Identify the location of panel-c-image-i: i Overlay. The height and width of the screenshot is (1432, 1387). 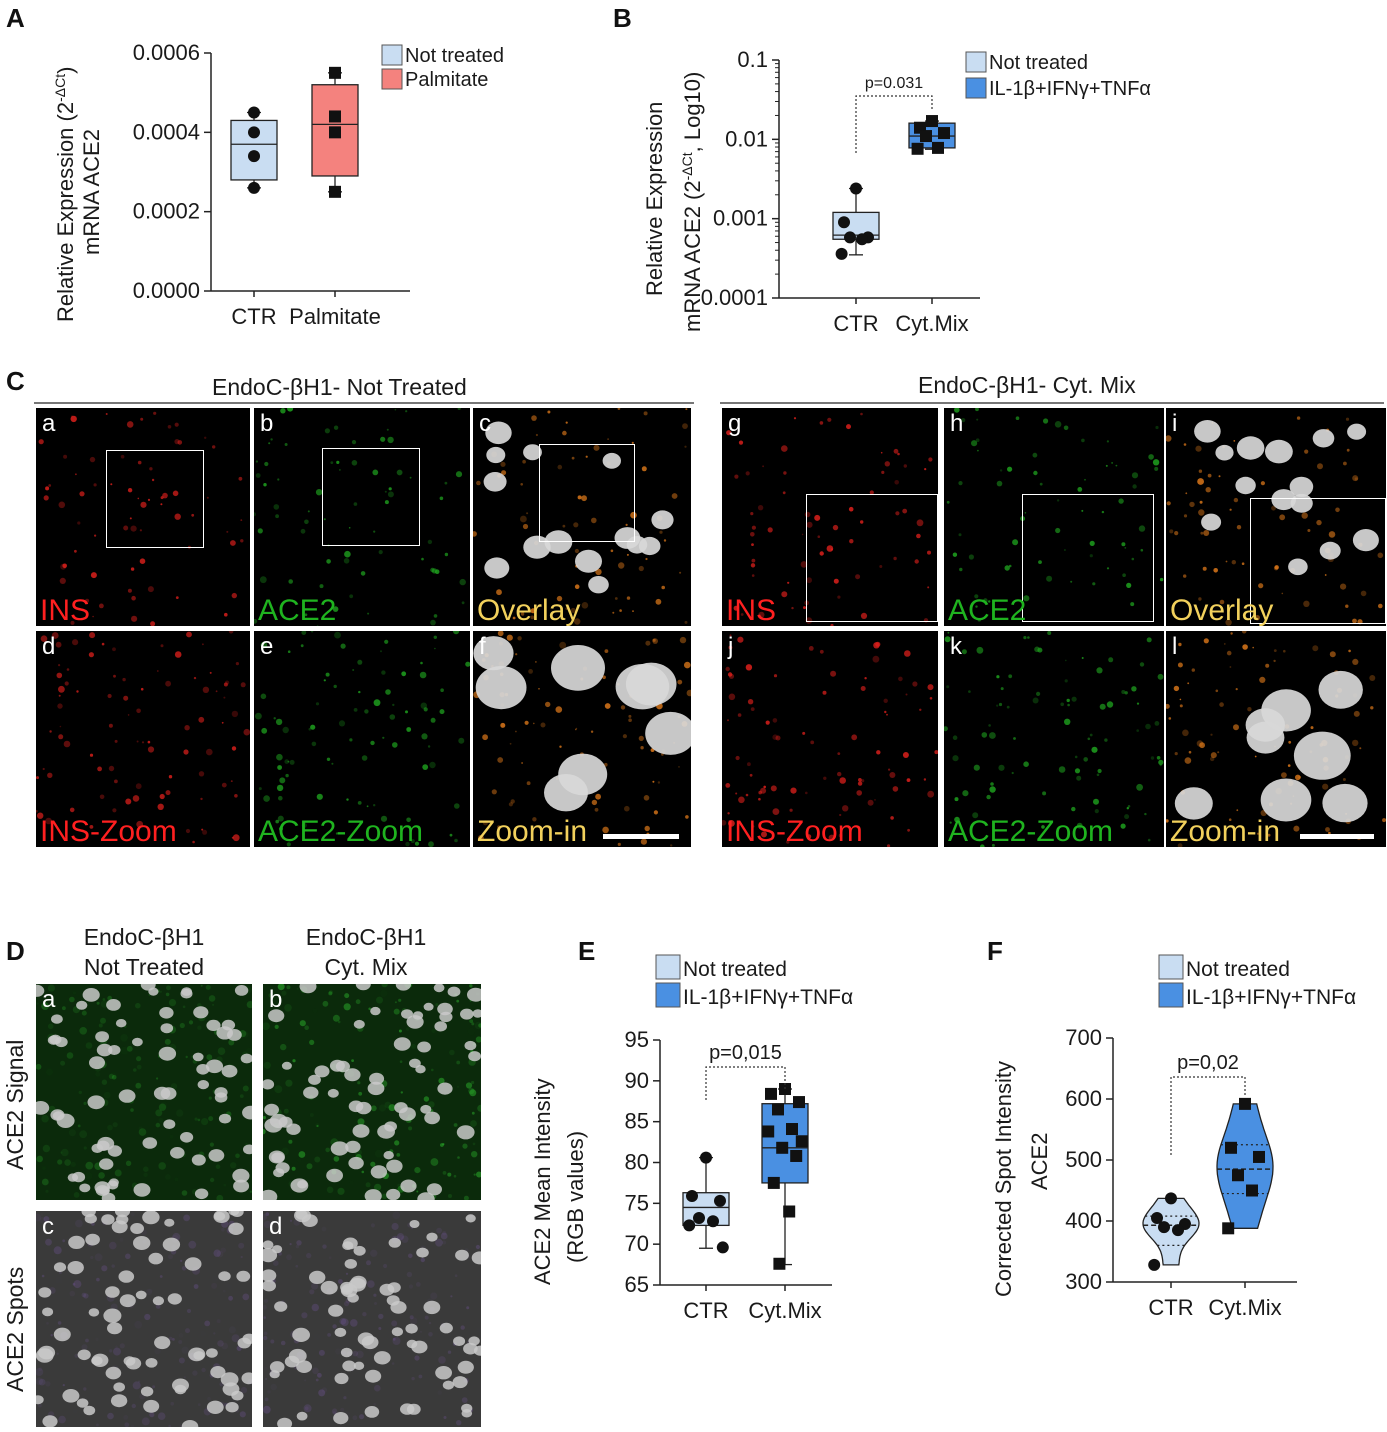
(1276, 517).